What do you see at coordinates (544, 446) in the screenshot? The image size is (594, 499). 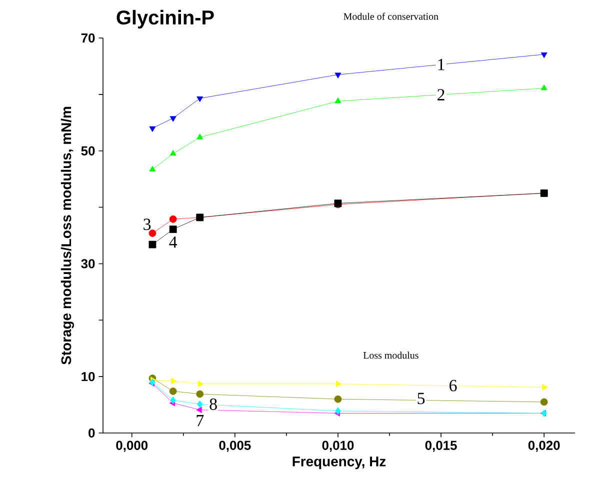 I see `x-tick-label: 0,020` at bounding box center [544, 446].